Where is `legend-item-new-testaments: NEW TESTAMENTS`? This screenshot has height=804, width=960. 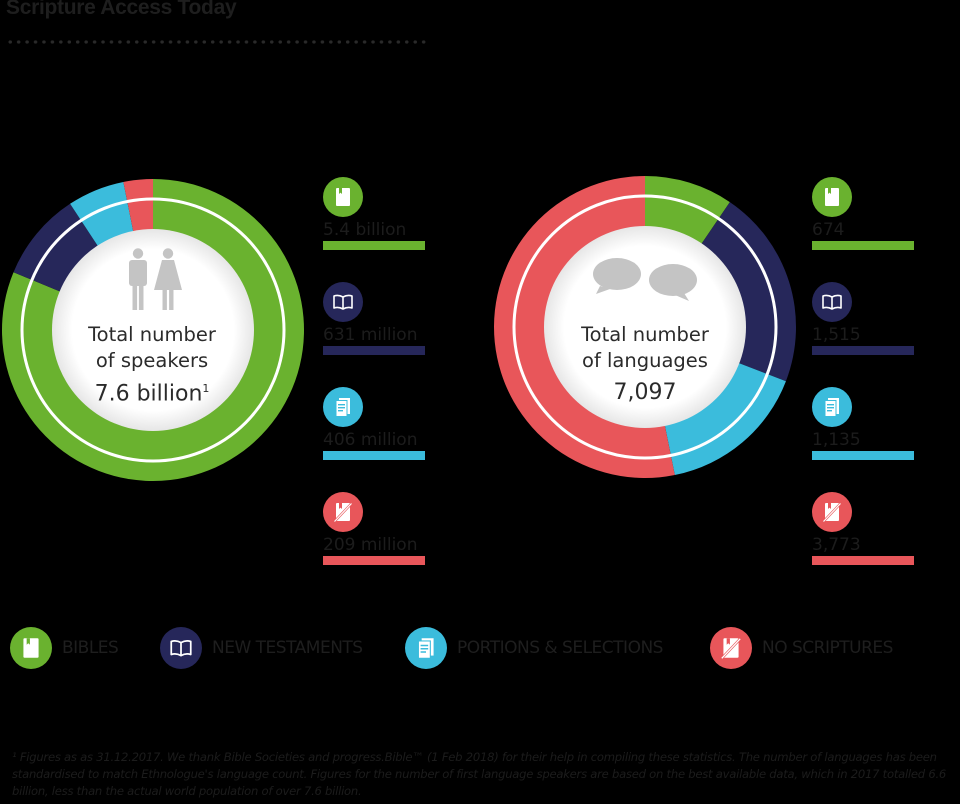
legend-item-new-testaments: NEW TESTAMENTS is located at coordinates (261, 648).